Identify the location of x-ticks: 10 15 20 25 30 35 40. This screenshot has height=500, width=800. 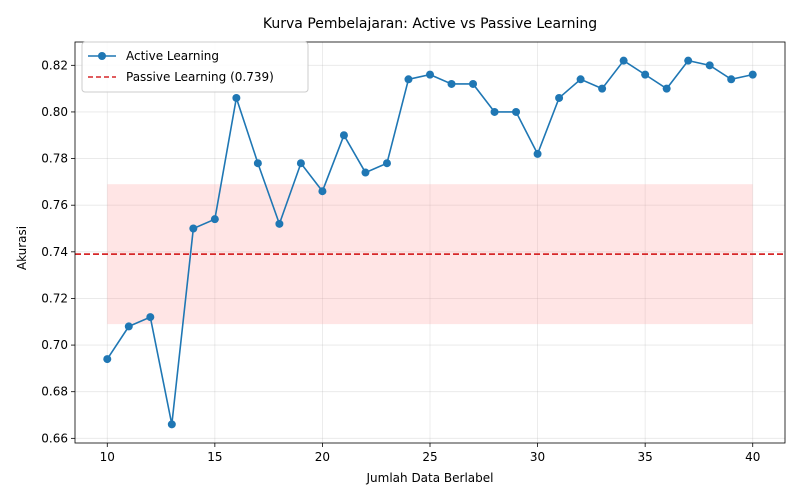
(430, 453).